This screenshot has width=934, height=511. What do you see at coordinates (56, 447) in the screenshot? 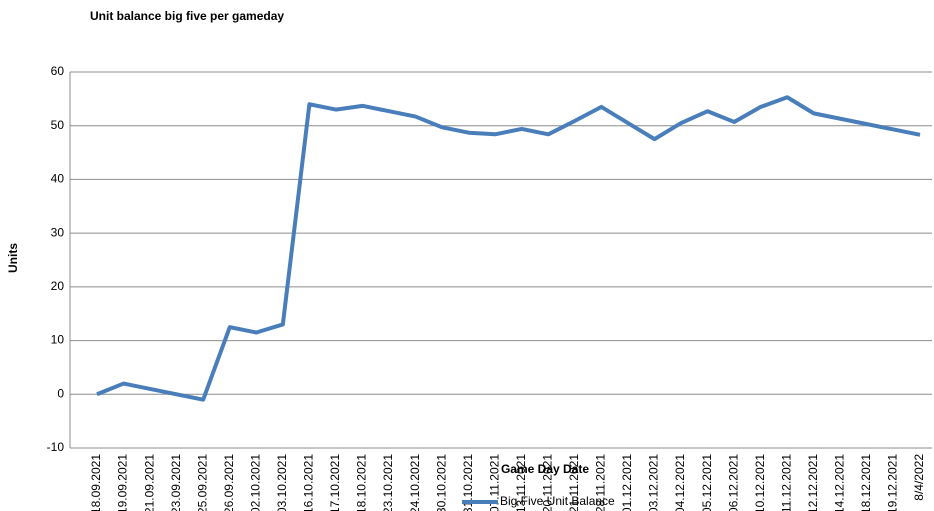
I see `y-tick-label: -10` at bounding box center [56, 447].